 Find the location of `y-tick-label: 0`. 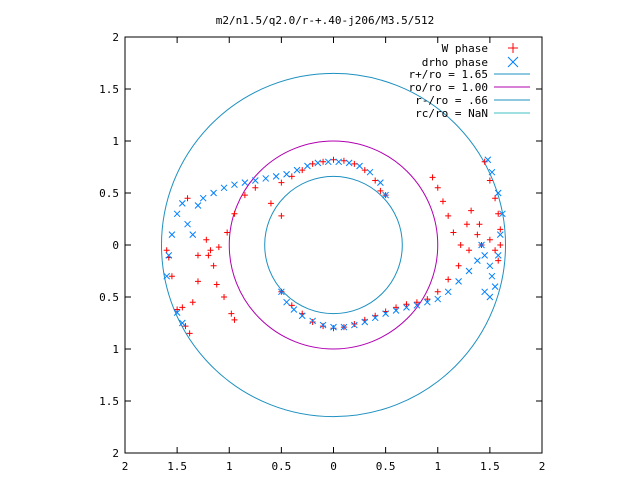

y-tick-label: 0 is located at coordinates (115, 245).